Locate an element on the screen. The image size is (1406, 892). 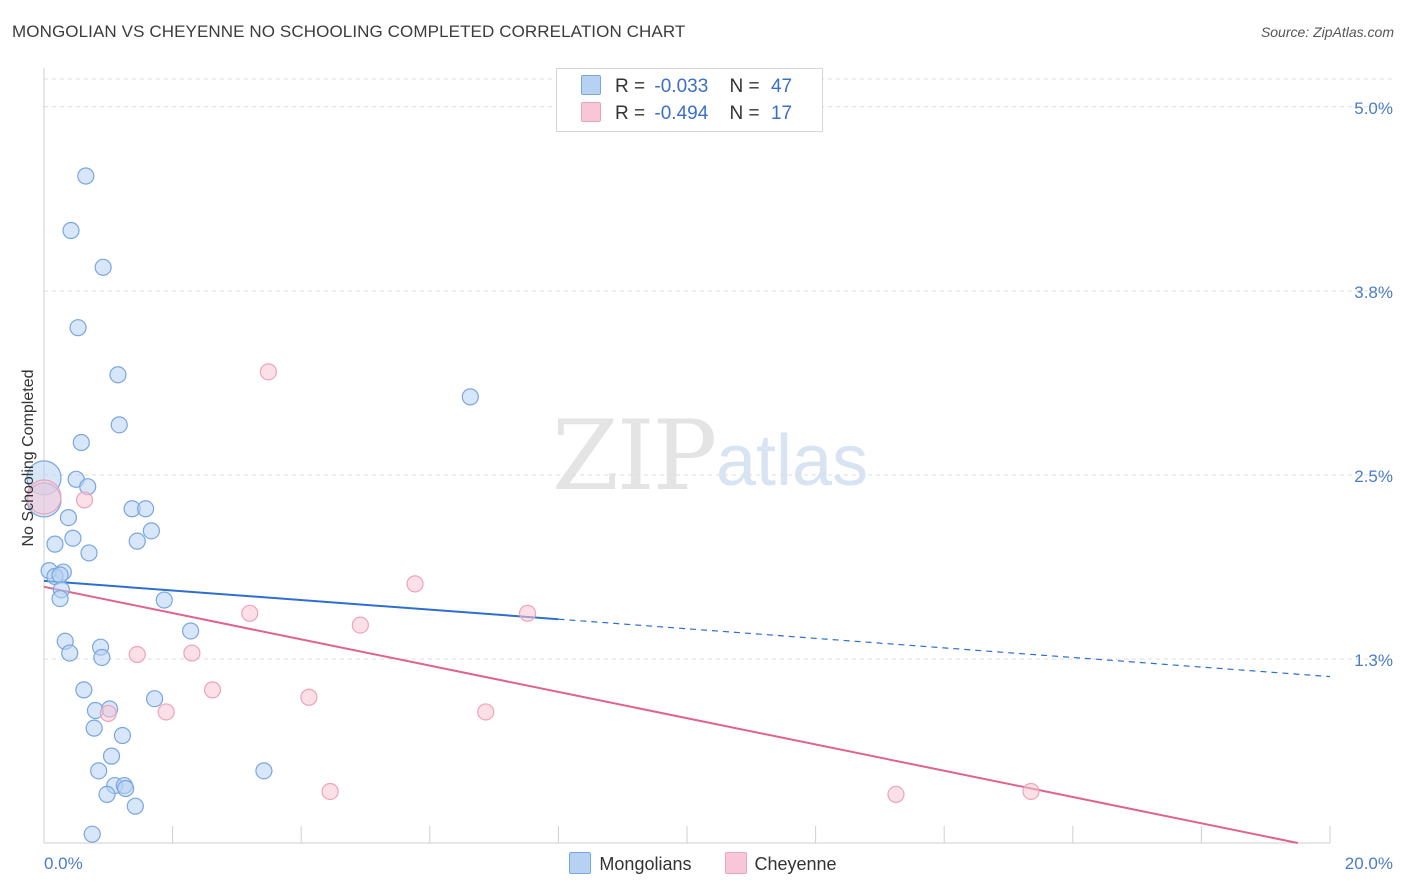
legend-row-mongolians: R = -0.033 N = 47 is located at coordinates (686, 88).